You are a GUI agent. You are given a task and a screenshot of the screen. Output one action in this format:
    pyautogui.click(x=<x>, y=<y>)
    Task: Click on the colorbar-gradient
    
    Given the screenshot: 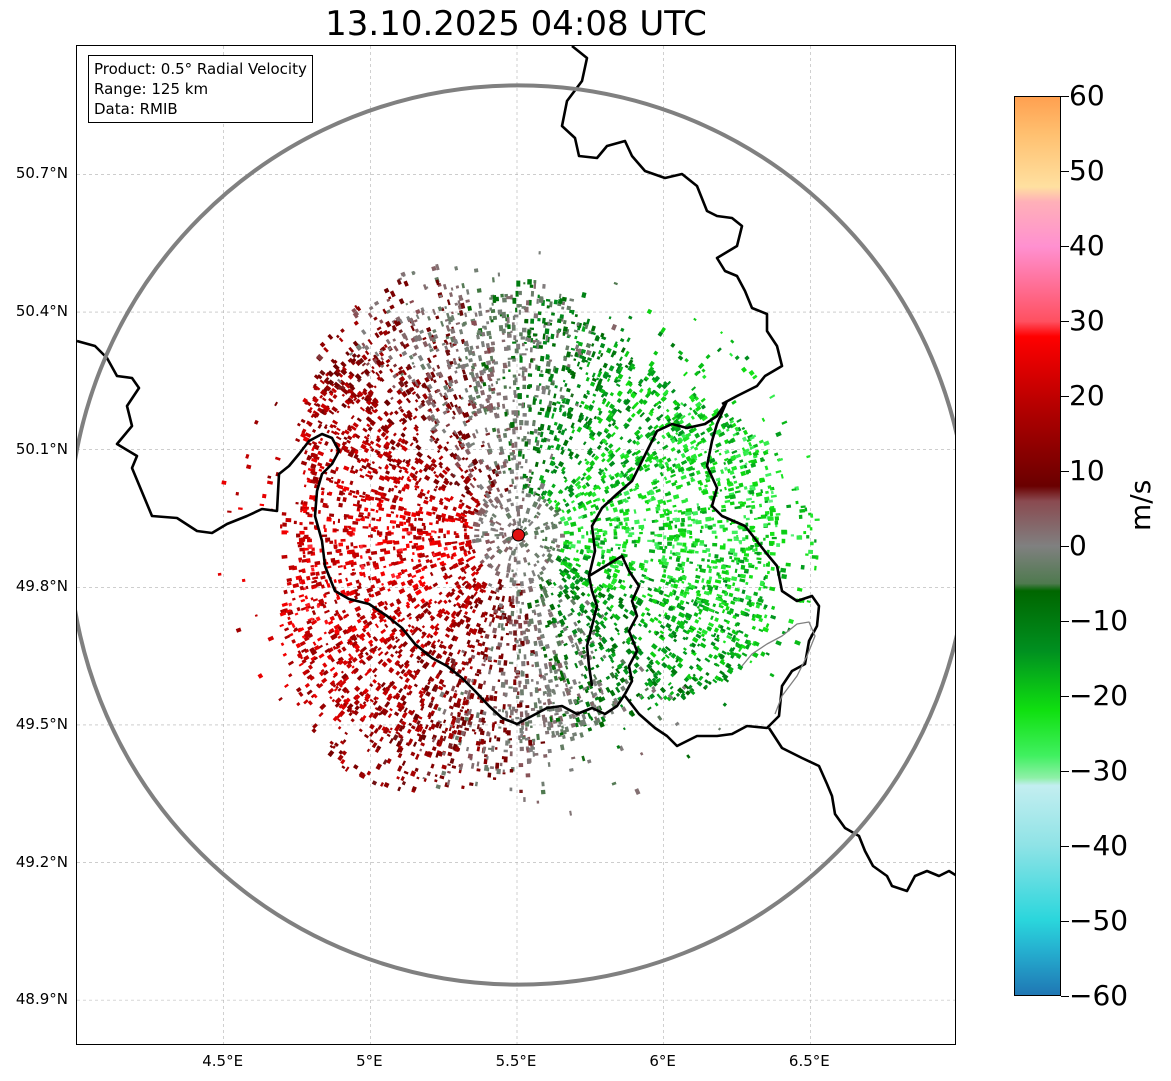 What is the action you would take?
    pyautogui.click(x=1037, y=546)
    